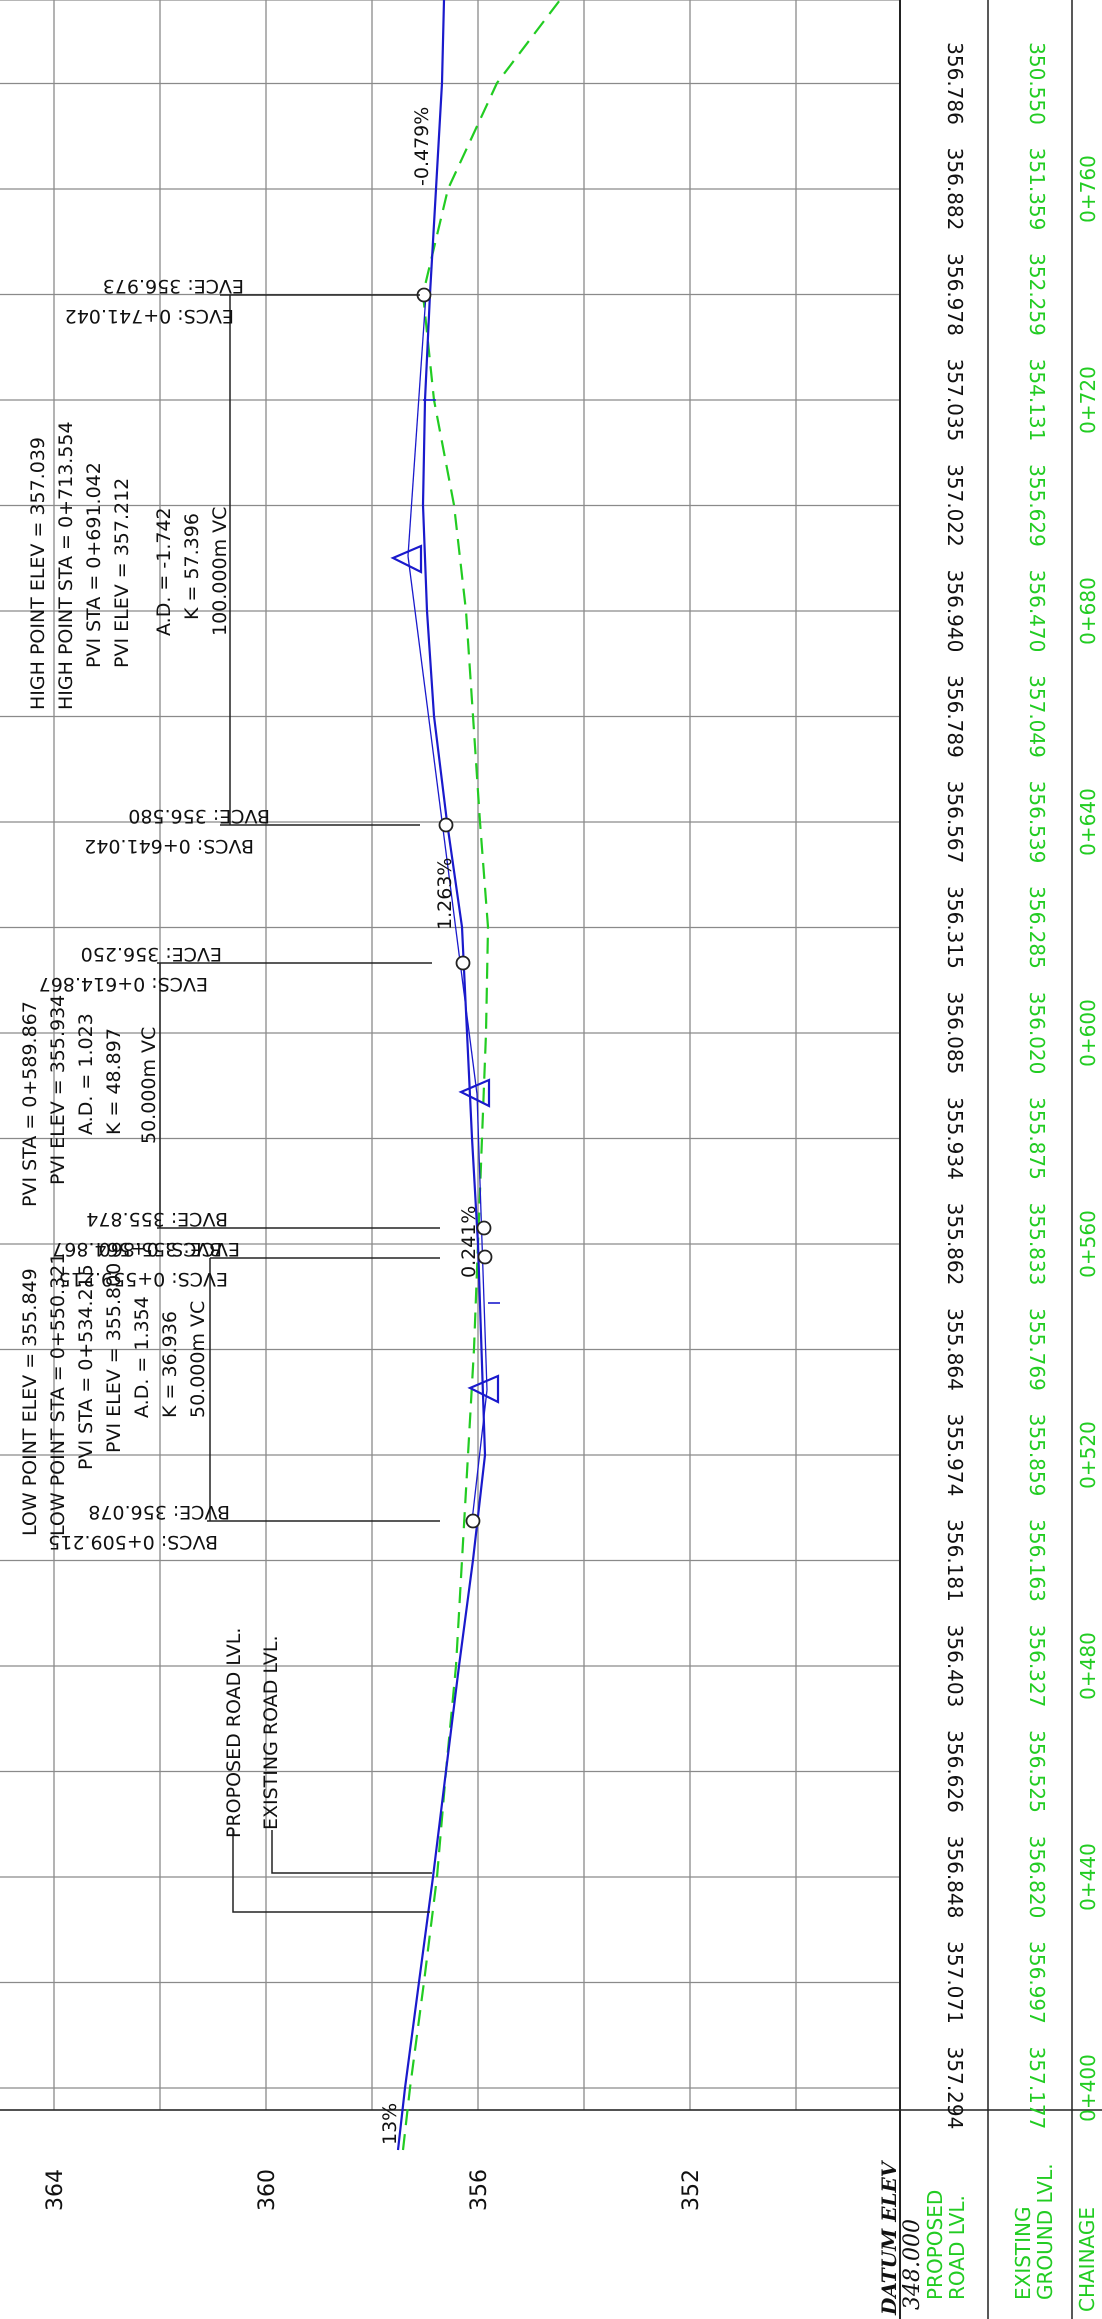 The image size is (1102, 2319). What do you see at coordinates (1037, 294) in the screenshot?
I see `existing-level-value: 352.259` at bounding box center [1037, 294].